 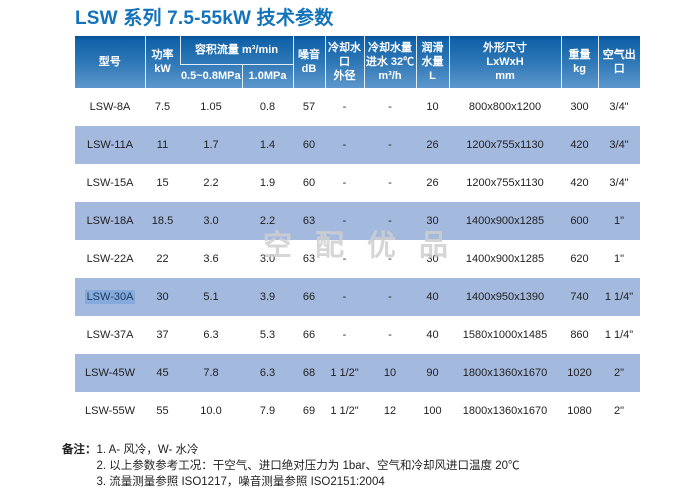 What do you see at coordinates (432, 259) in the screenshot?
I see `cell-lube: 30` at bounding box center [432, 259].